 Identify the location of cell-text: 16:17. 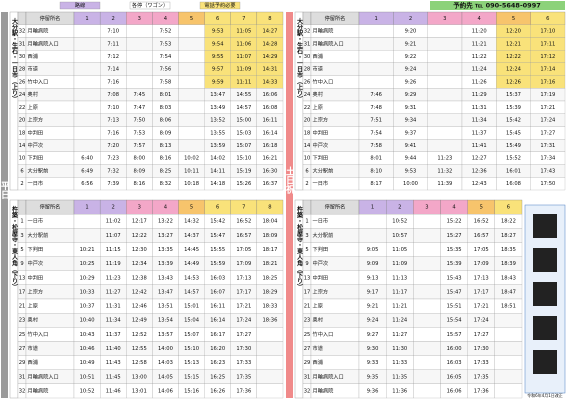
(217, 335).